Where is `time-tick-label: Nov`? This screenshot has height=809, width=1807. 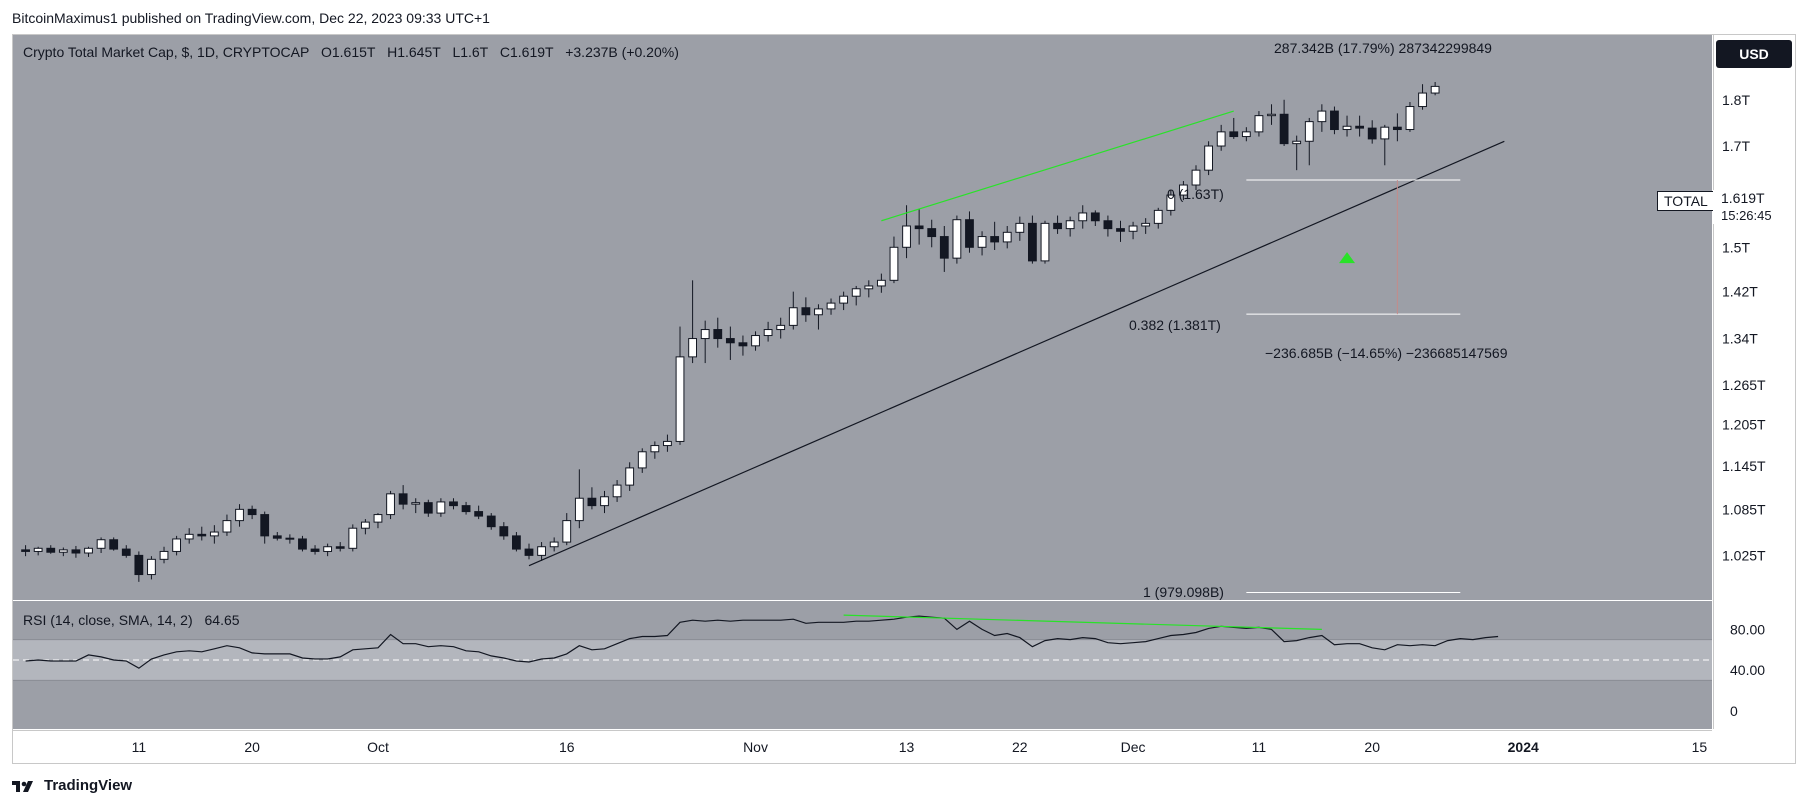 time-tick-label: Nov is located at coordinates (755, 747).